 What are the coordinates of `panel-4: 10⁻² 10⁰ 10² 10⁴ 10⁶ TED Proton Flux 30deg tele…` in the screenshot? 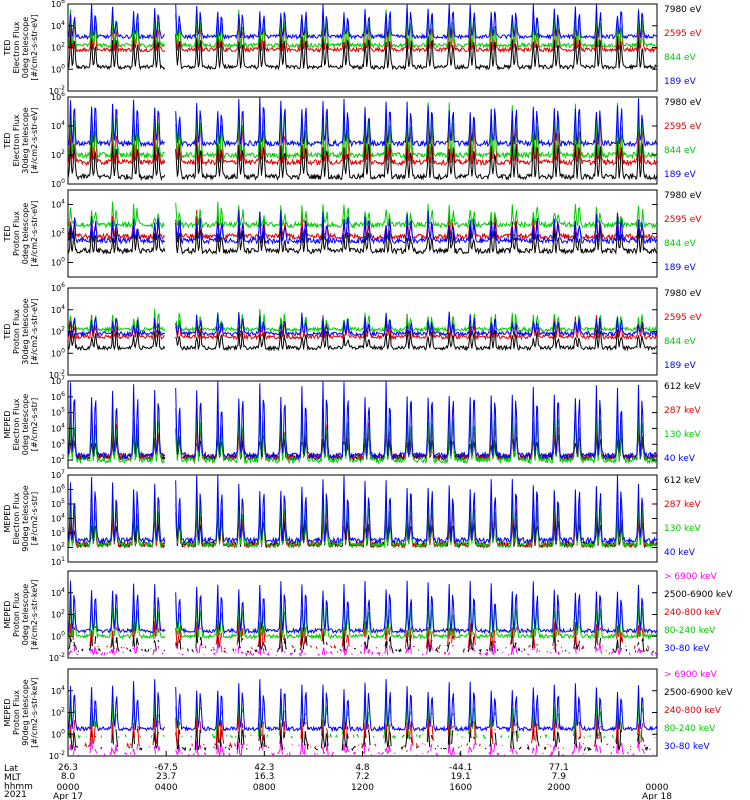 It's located at (352, 331).